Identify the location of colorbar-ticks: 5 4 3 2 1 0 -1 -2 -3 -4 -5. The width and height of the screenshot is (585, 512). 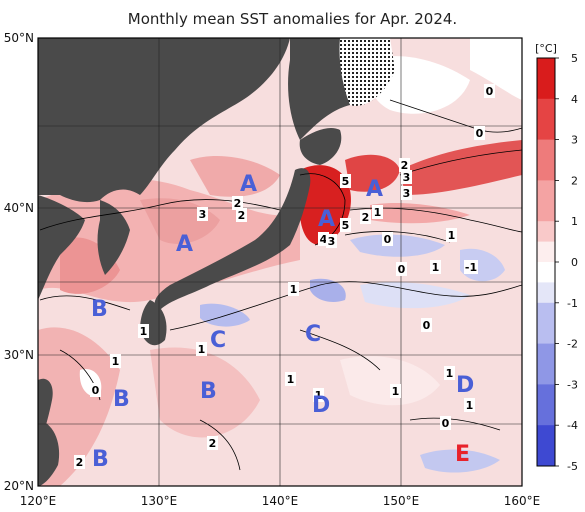
(566, 262).